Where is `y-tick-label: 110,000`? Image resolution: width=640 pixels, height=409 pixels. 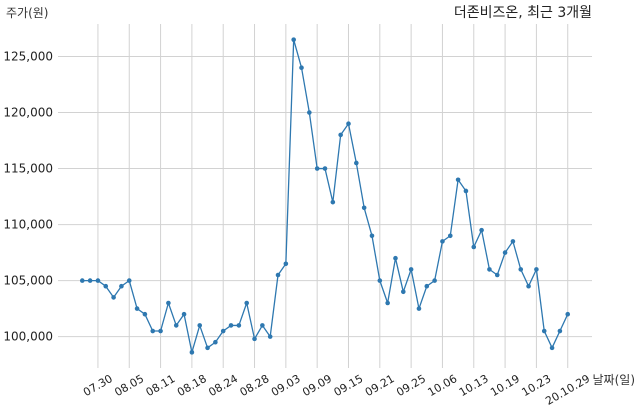
y-tick-label: 110,000 is located at coordinates (28, 225).